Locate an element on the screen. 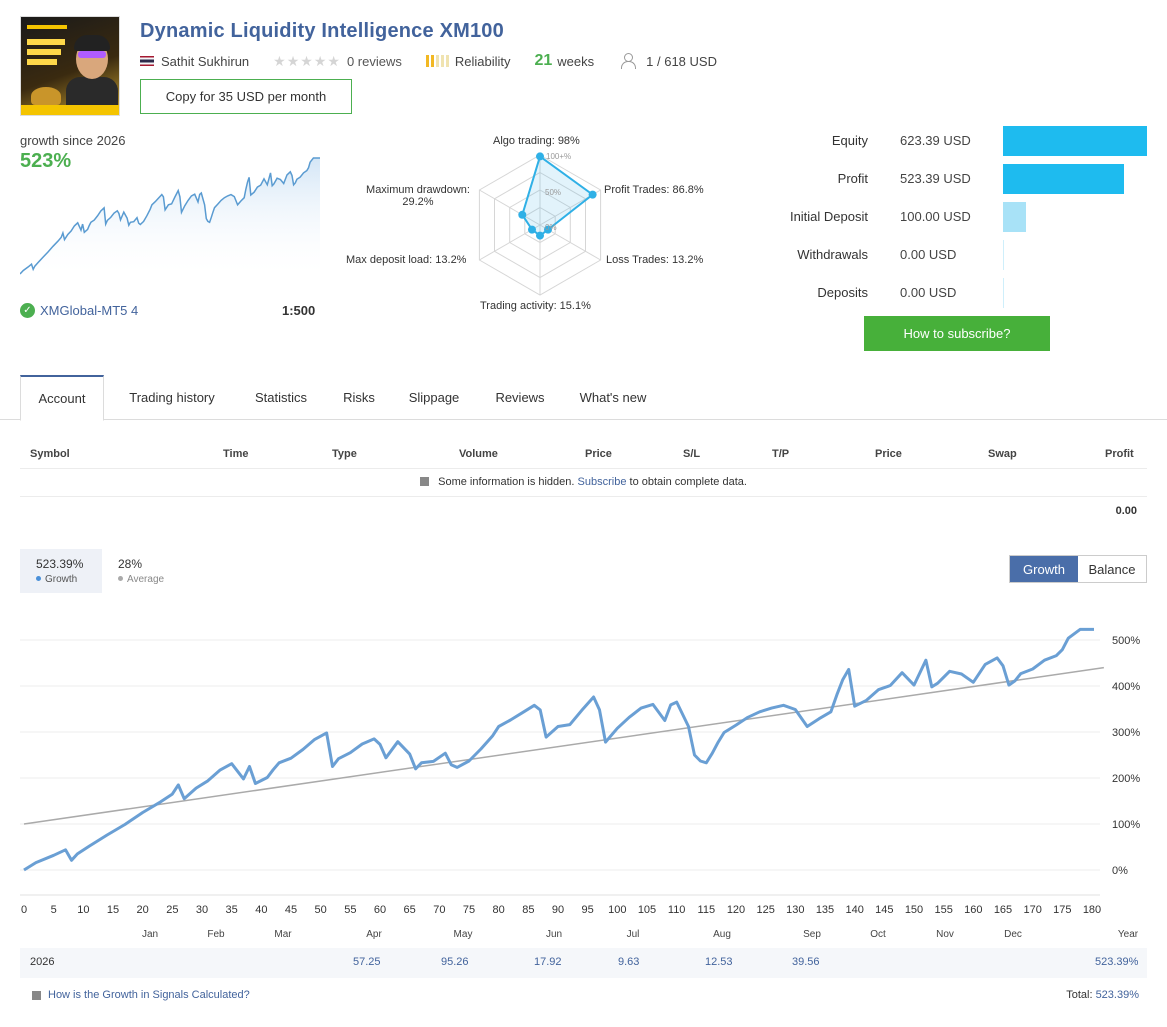 The image size is (1167, 1027). tab-account: Account is located at coordinates (62, 398).